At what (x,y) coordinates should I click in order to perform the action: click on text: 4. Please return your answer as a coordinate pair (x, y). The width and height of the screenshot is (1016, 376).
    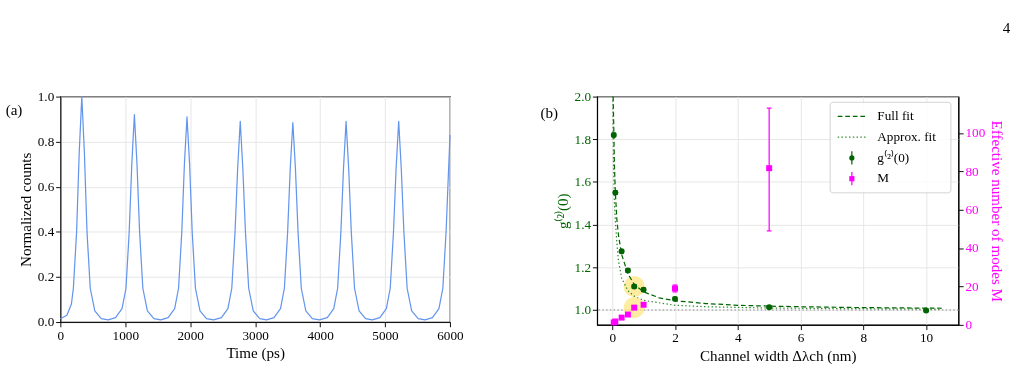
    Looking at the image, I should click on (1006, 28).